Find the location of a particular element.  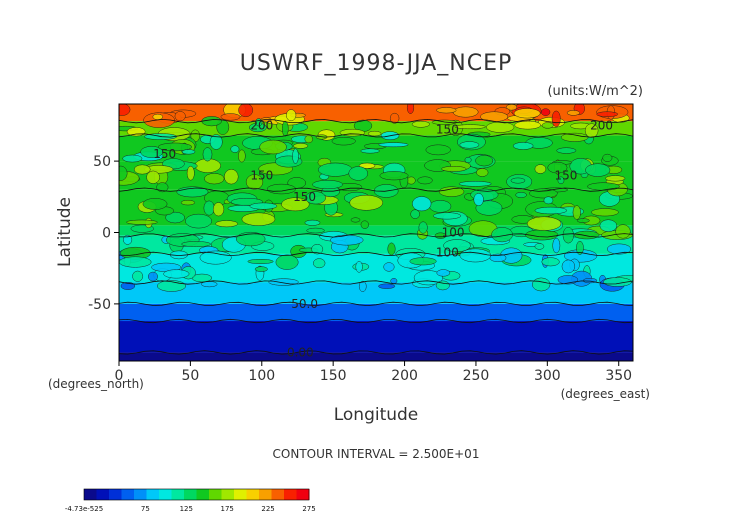

colorbar-tick-label: 275 is located at coordinates (308, 509).